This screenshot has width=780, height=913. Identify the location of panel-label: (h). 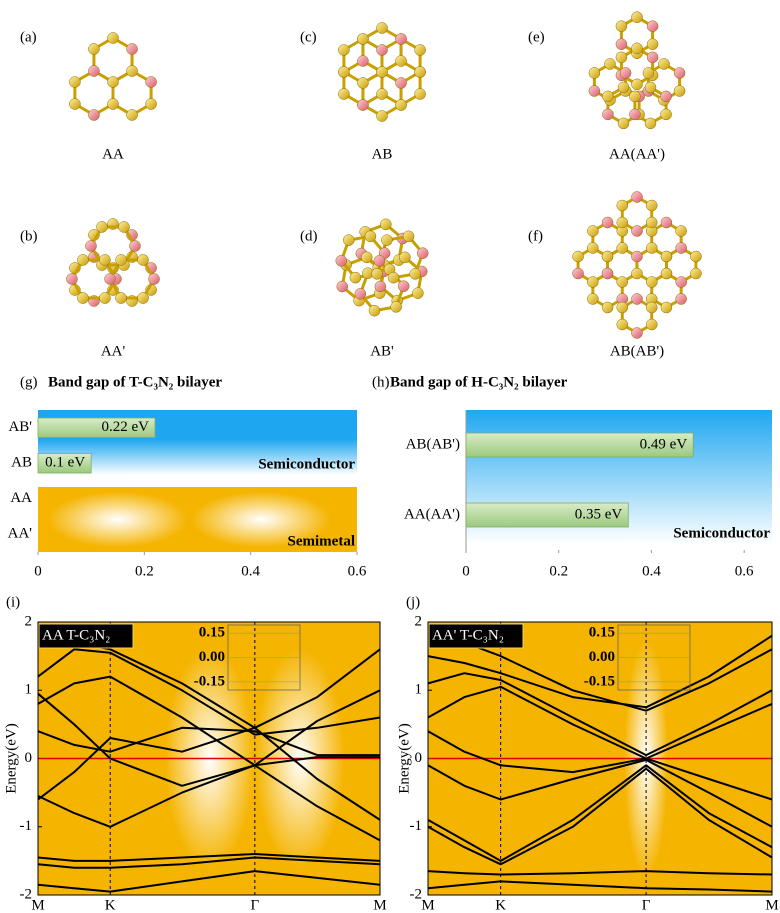
(381, 382).